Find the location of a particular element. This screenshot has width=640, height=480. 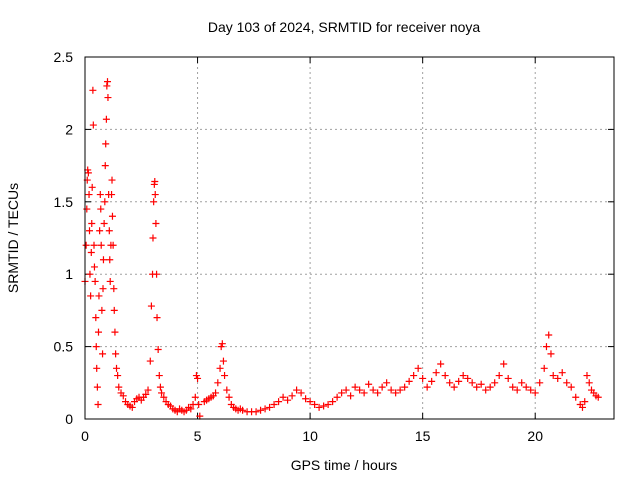

x-tick-label: 20 is located at coordinates (535, 436).